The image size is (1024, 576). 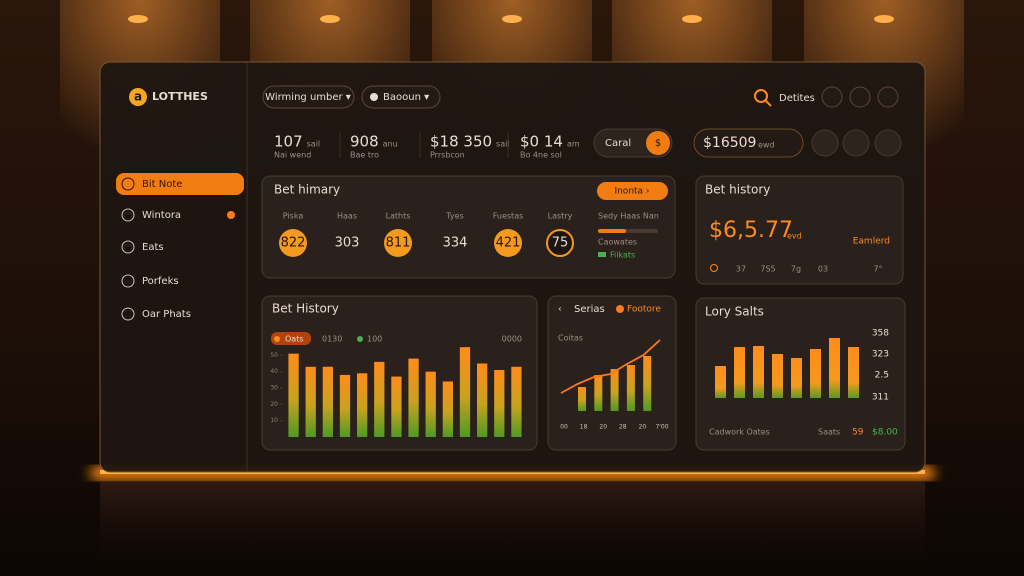 I want to click on column-value: 303, so click(x=347, y=243).